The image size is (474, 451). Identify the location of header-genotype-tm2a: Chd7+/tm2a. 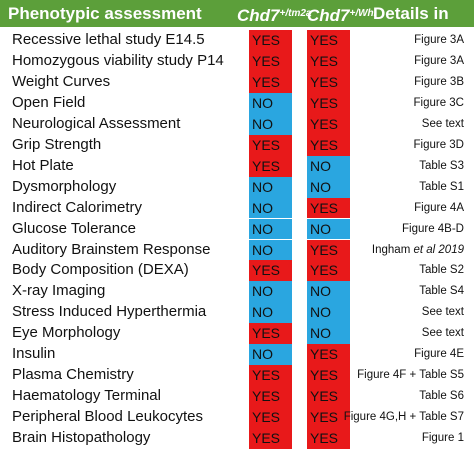
(274, 13).